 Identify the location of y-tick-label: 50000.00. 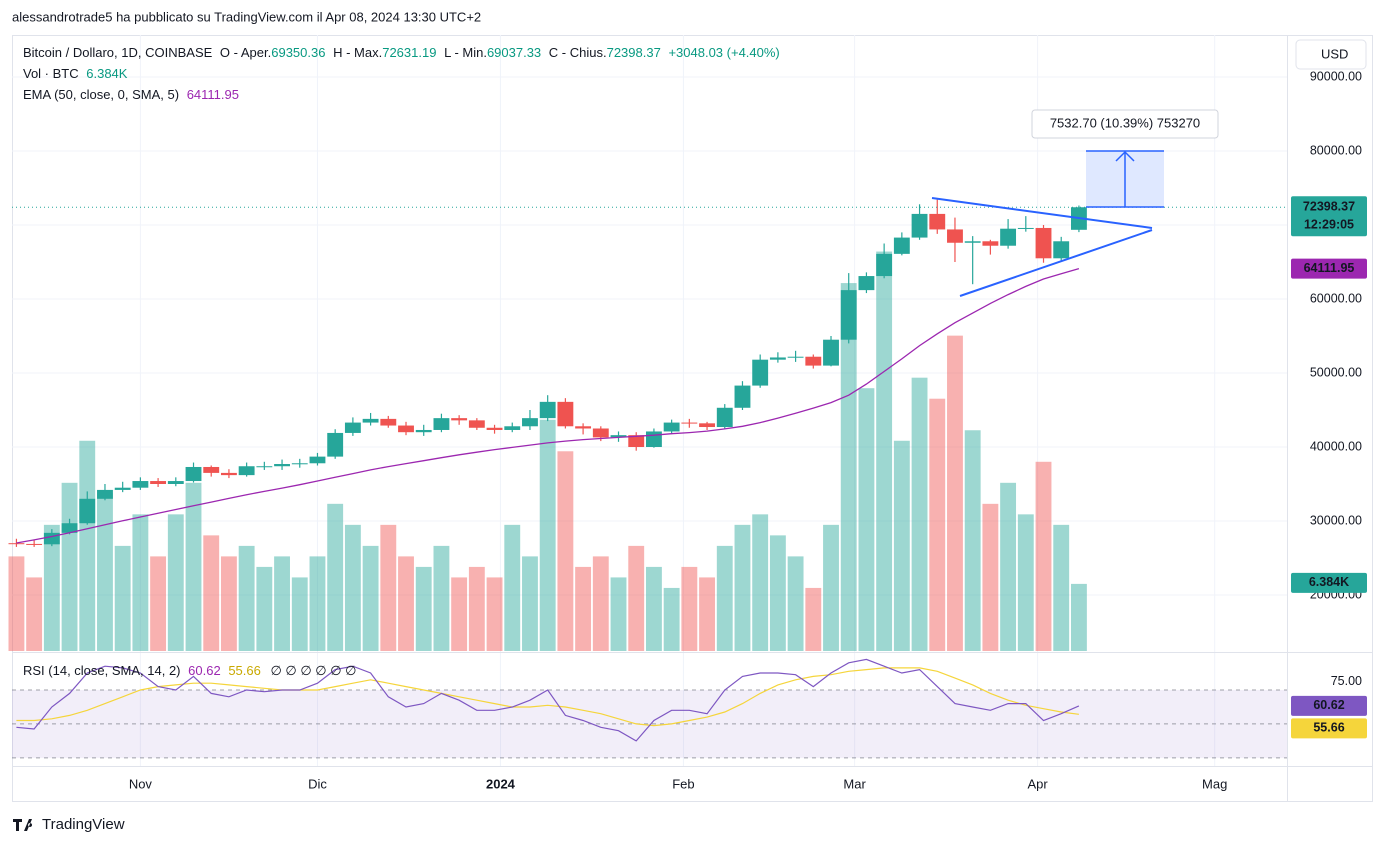
(1336, 372).